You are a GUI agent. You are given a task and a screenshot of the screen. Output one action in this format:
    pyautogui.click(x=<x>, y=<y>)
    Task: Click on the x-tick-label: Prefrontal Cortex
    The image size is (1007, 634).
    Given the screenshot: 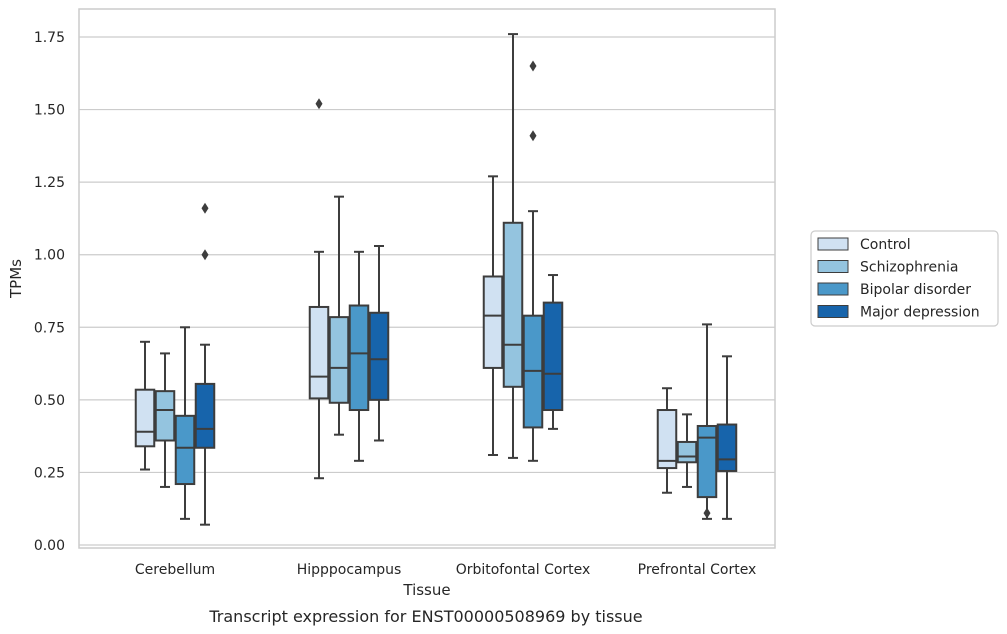 What is the action you would take?
    pyautogui.click(x=697, y=570)
    